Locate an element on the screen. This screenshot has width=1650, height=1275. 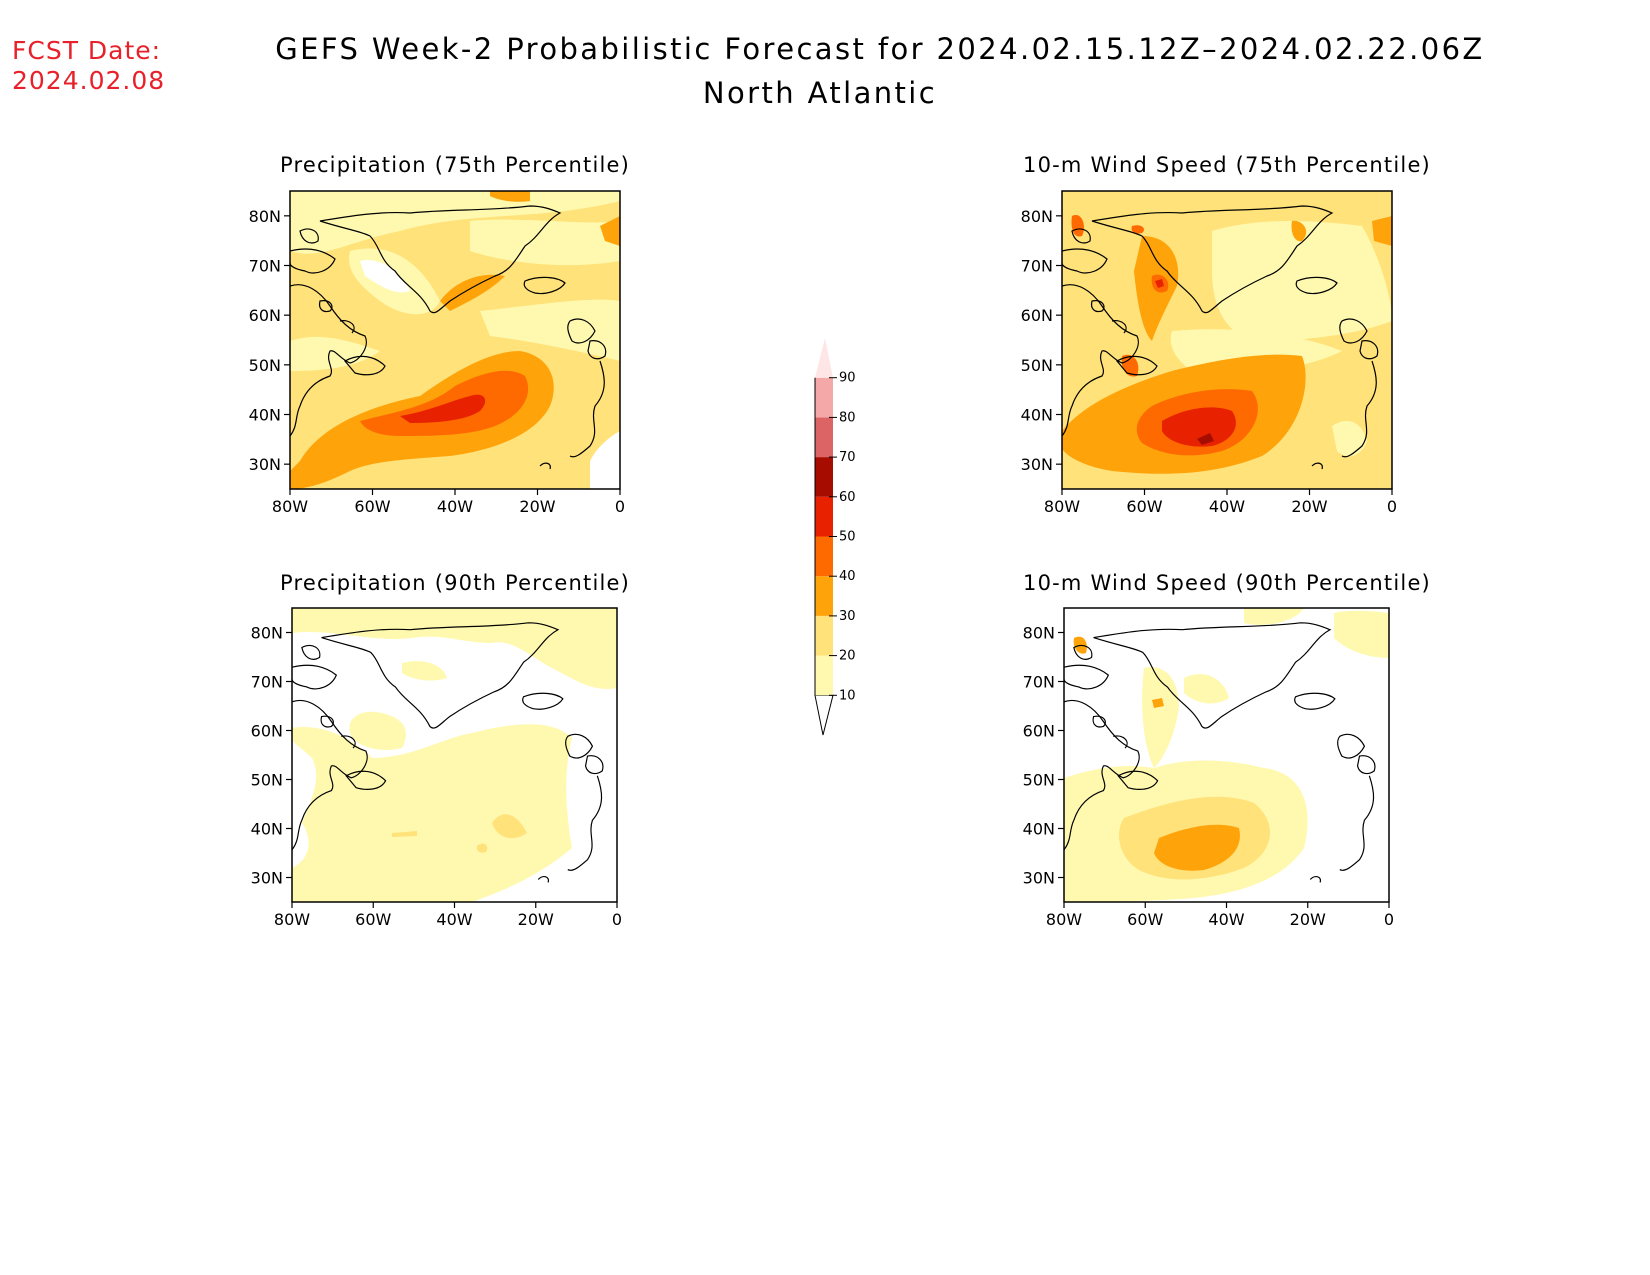
colorbar-level-label: 80 is located at coordinates (847, 417).